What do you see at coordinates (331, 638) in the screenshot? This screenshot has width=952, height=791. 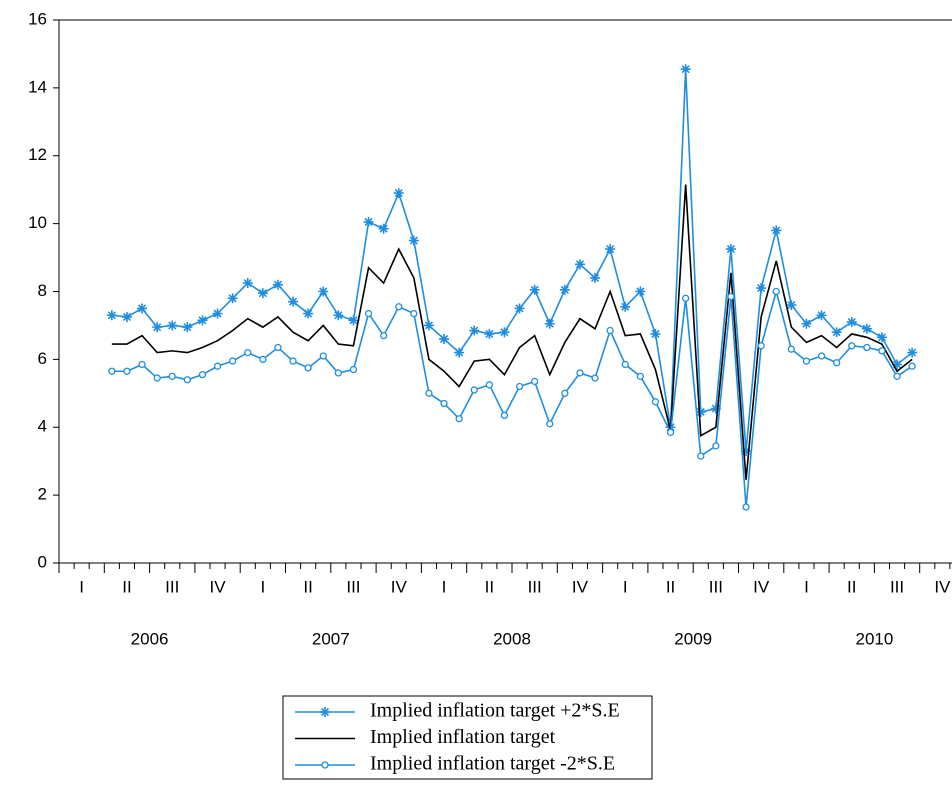 I see `x-year-label: 2007` at bounding box center [331, 638].